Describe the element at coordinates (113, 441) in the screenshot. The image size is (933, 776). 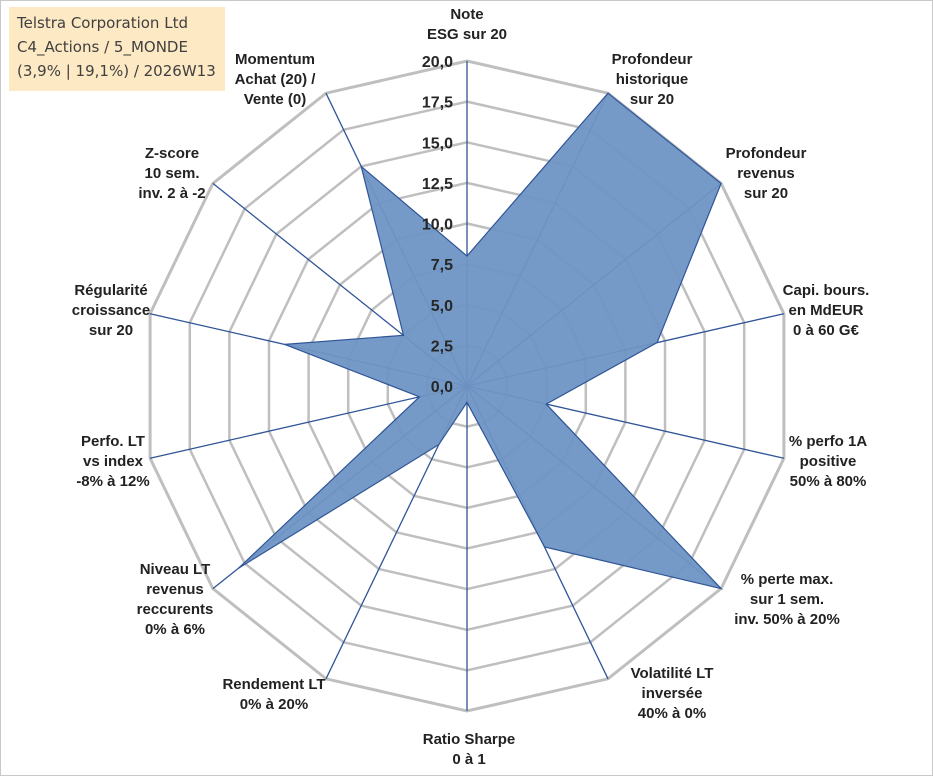
I see `axis-label-line: Perfo. LT` at that location.